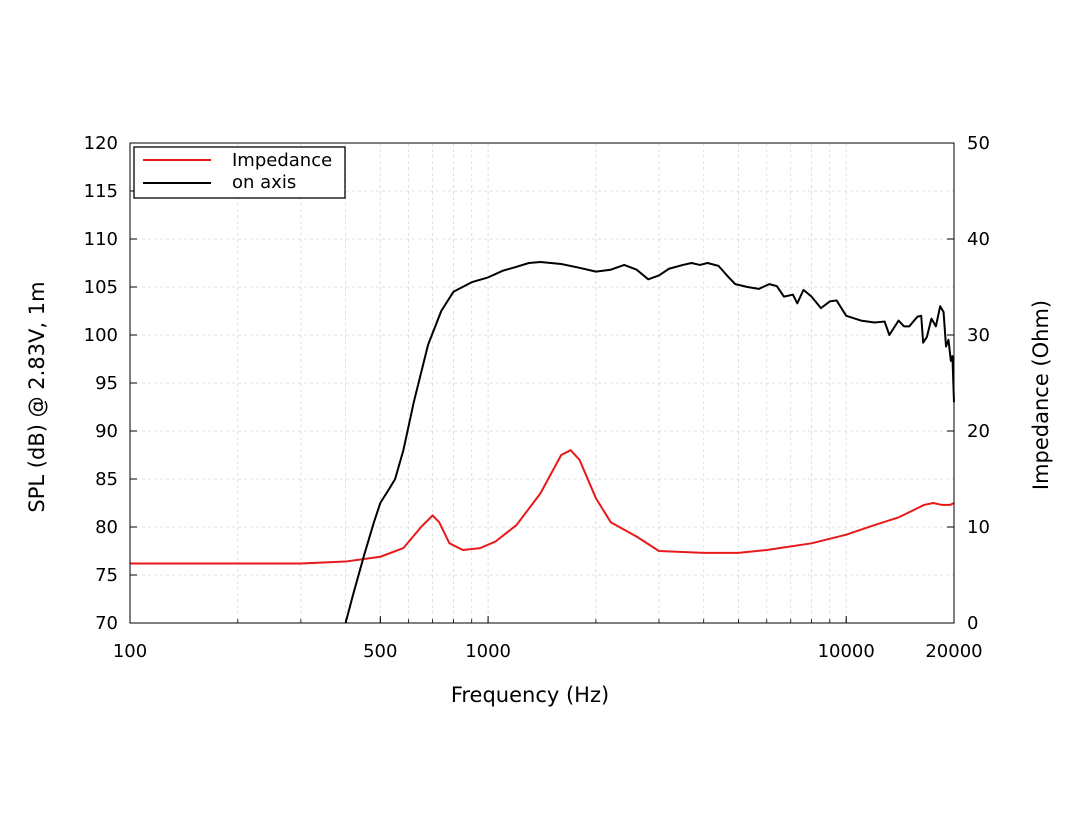 This screenshot has height=822, width=1090. Describe the element at coordinates (978, 527) in the screenshot. I see `y2-tick-label: 10` at that location.